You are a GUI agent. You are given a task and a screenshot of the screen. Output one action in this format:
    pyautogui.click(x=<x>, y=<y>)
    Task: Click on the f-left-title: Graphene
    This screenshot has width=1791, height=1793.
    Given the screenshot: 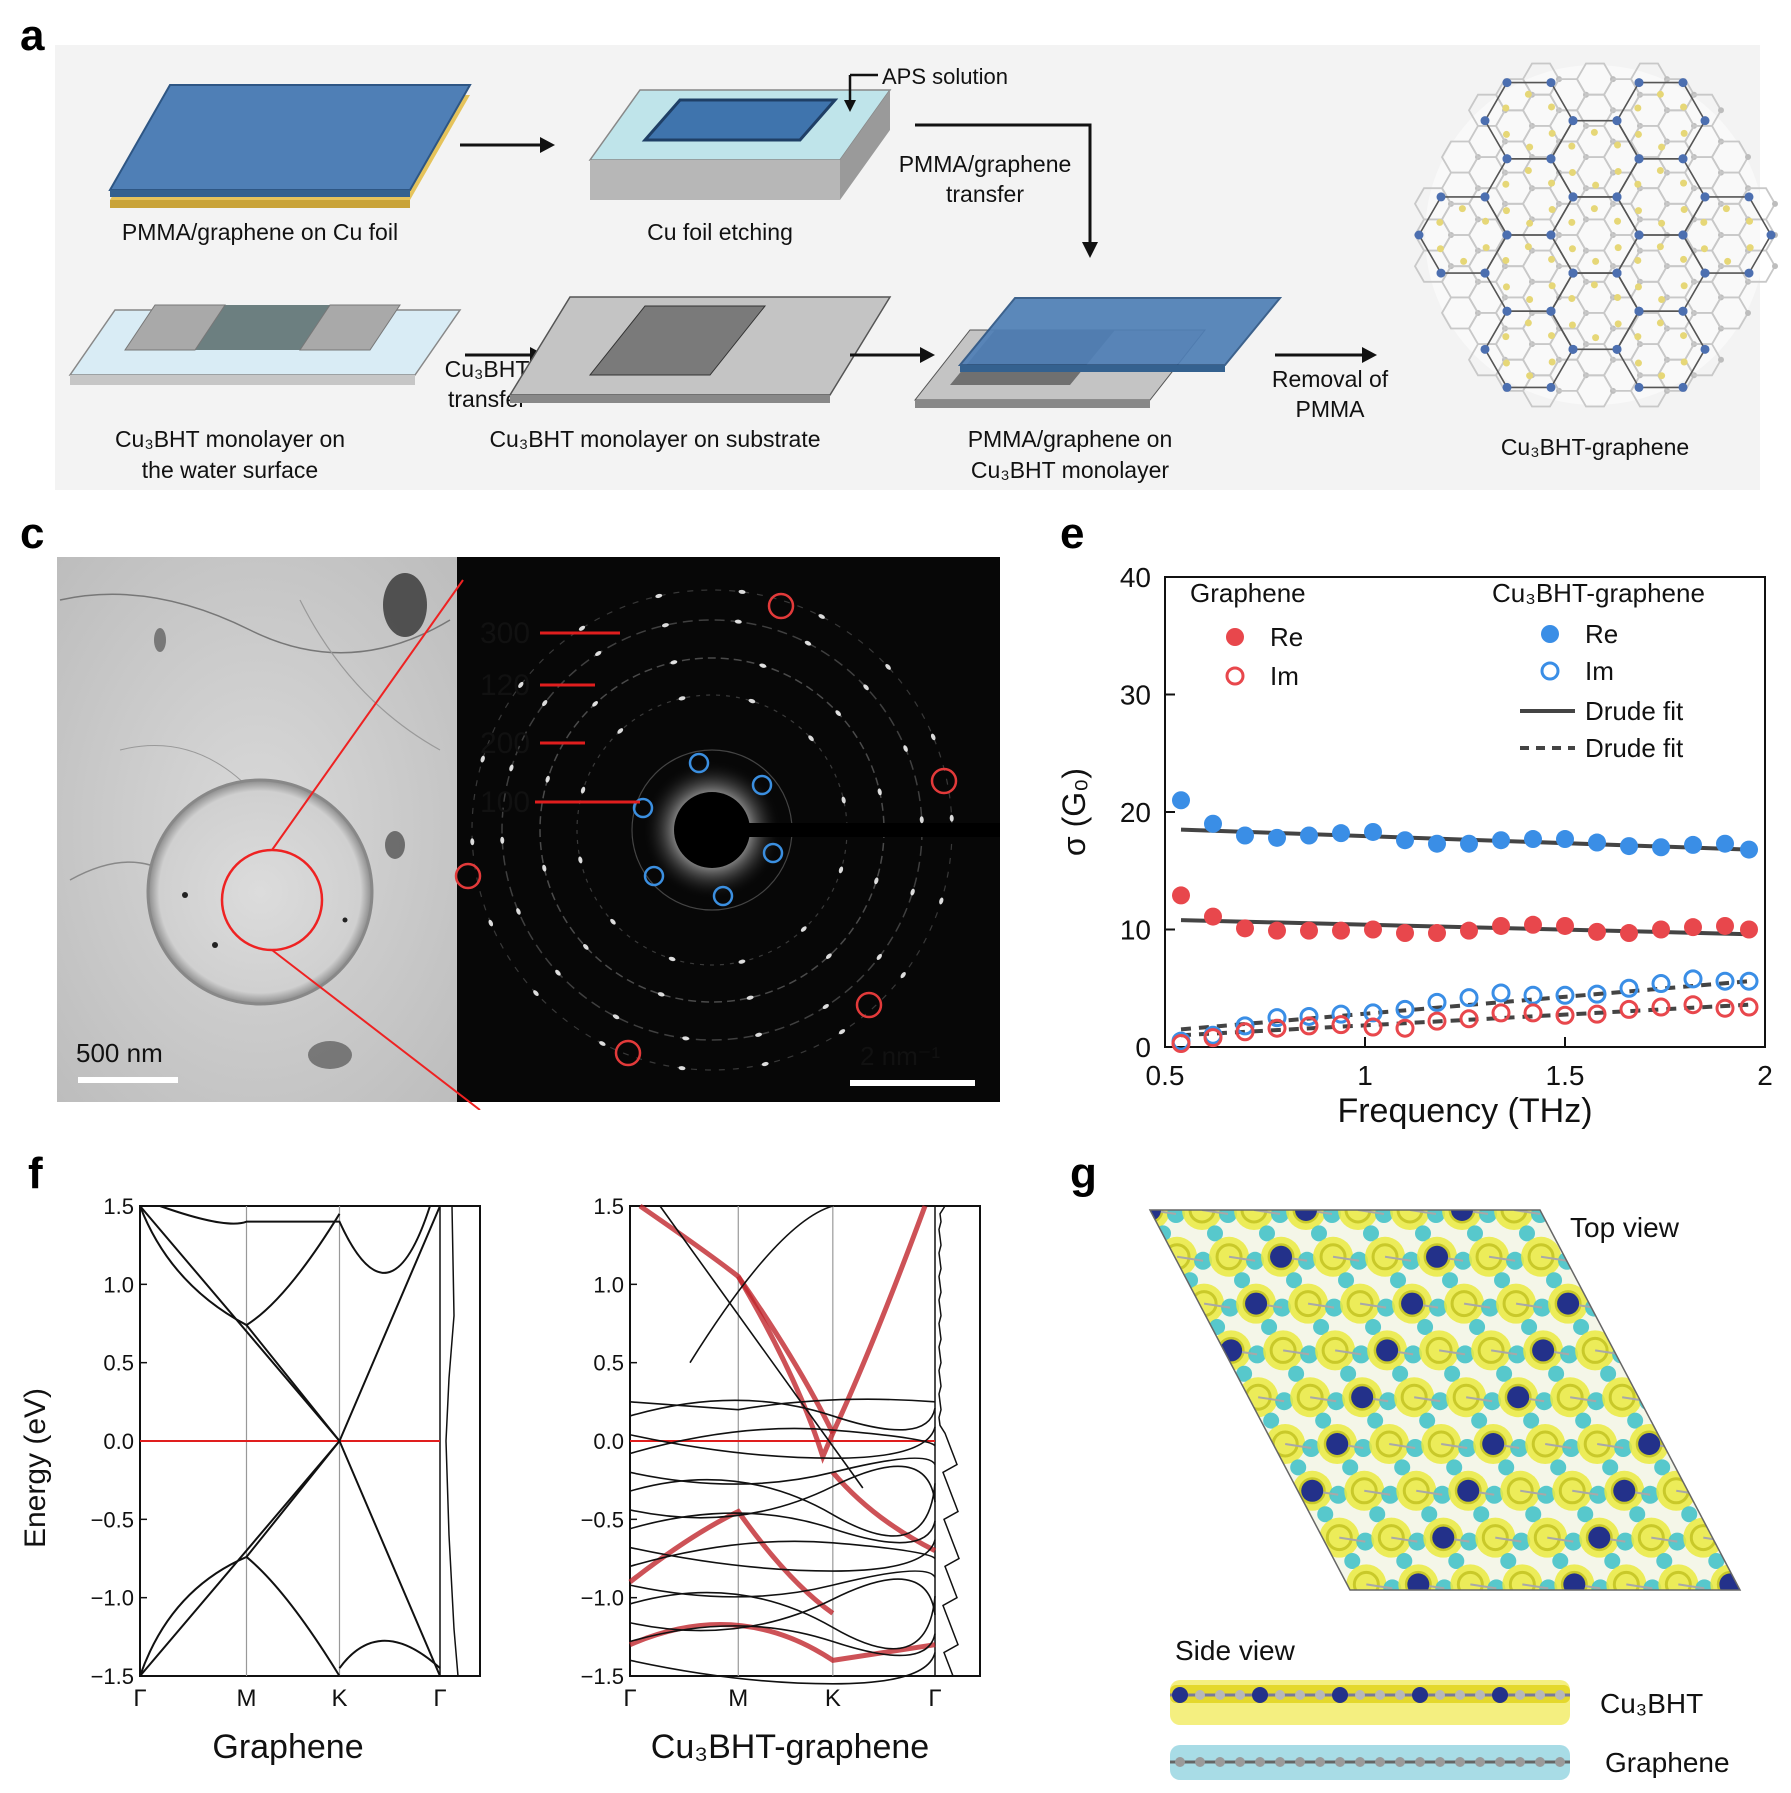 What is the action you would take?
    pyautogui.click(x=287, y=1747)
    